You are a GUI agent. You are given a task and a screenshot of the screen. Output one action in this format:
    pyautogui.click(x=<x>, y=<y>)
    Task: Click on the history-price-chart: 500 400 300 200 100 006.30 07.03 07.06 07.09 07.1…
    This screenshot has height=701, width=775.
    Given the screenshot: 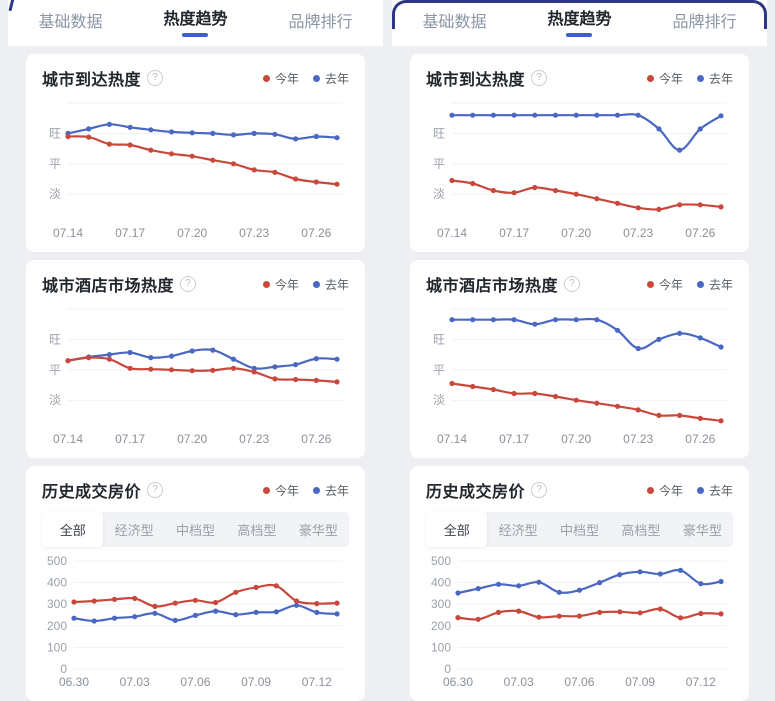 What is the action you would take?
    pyautogui.click(x=579, y=621)
    